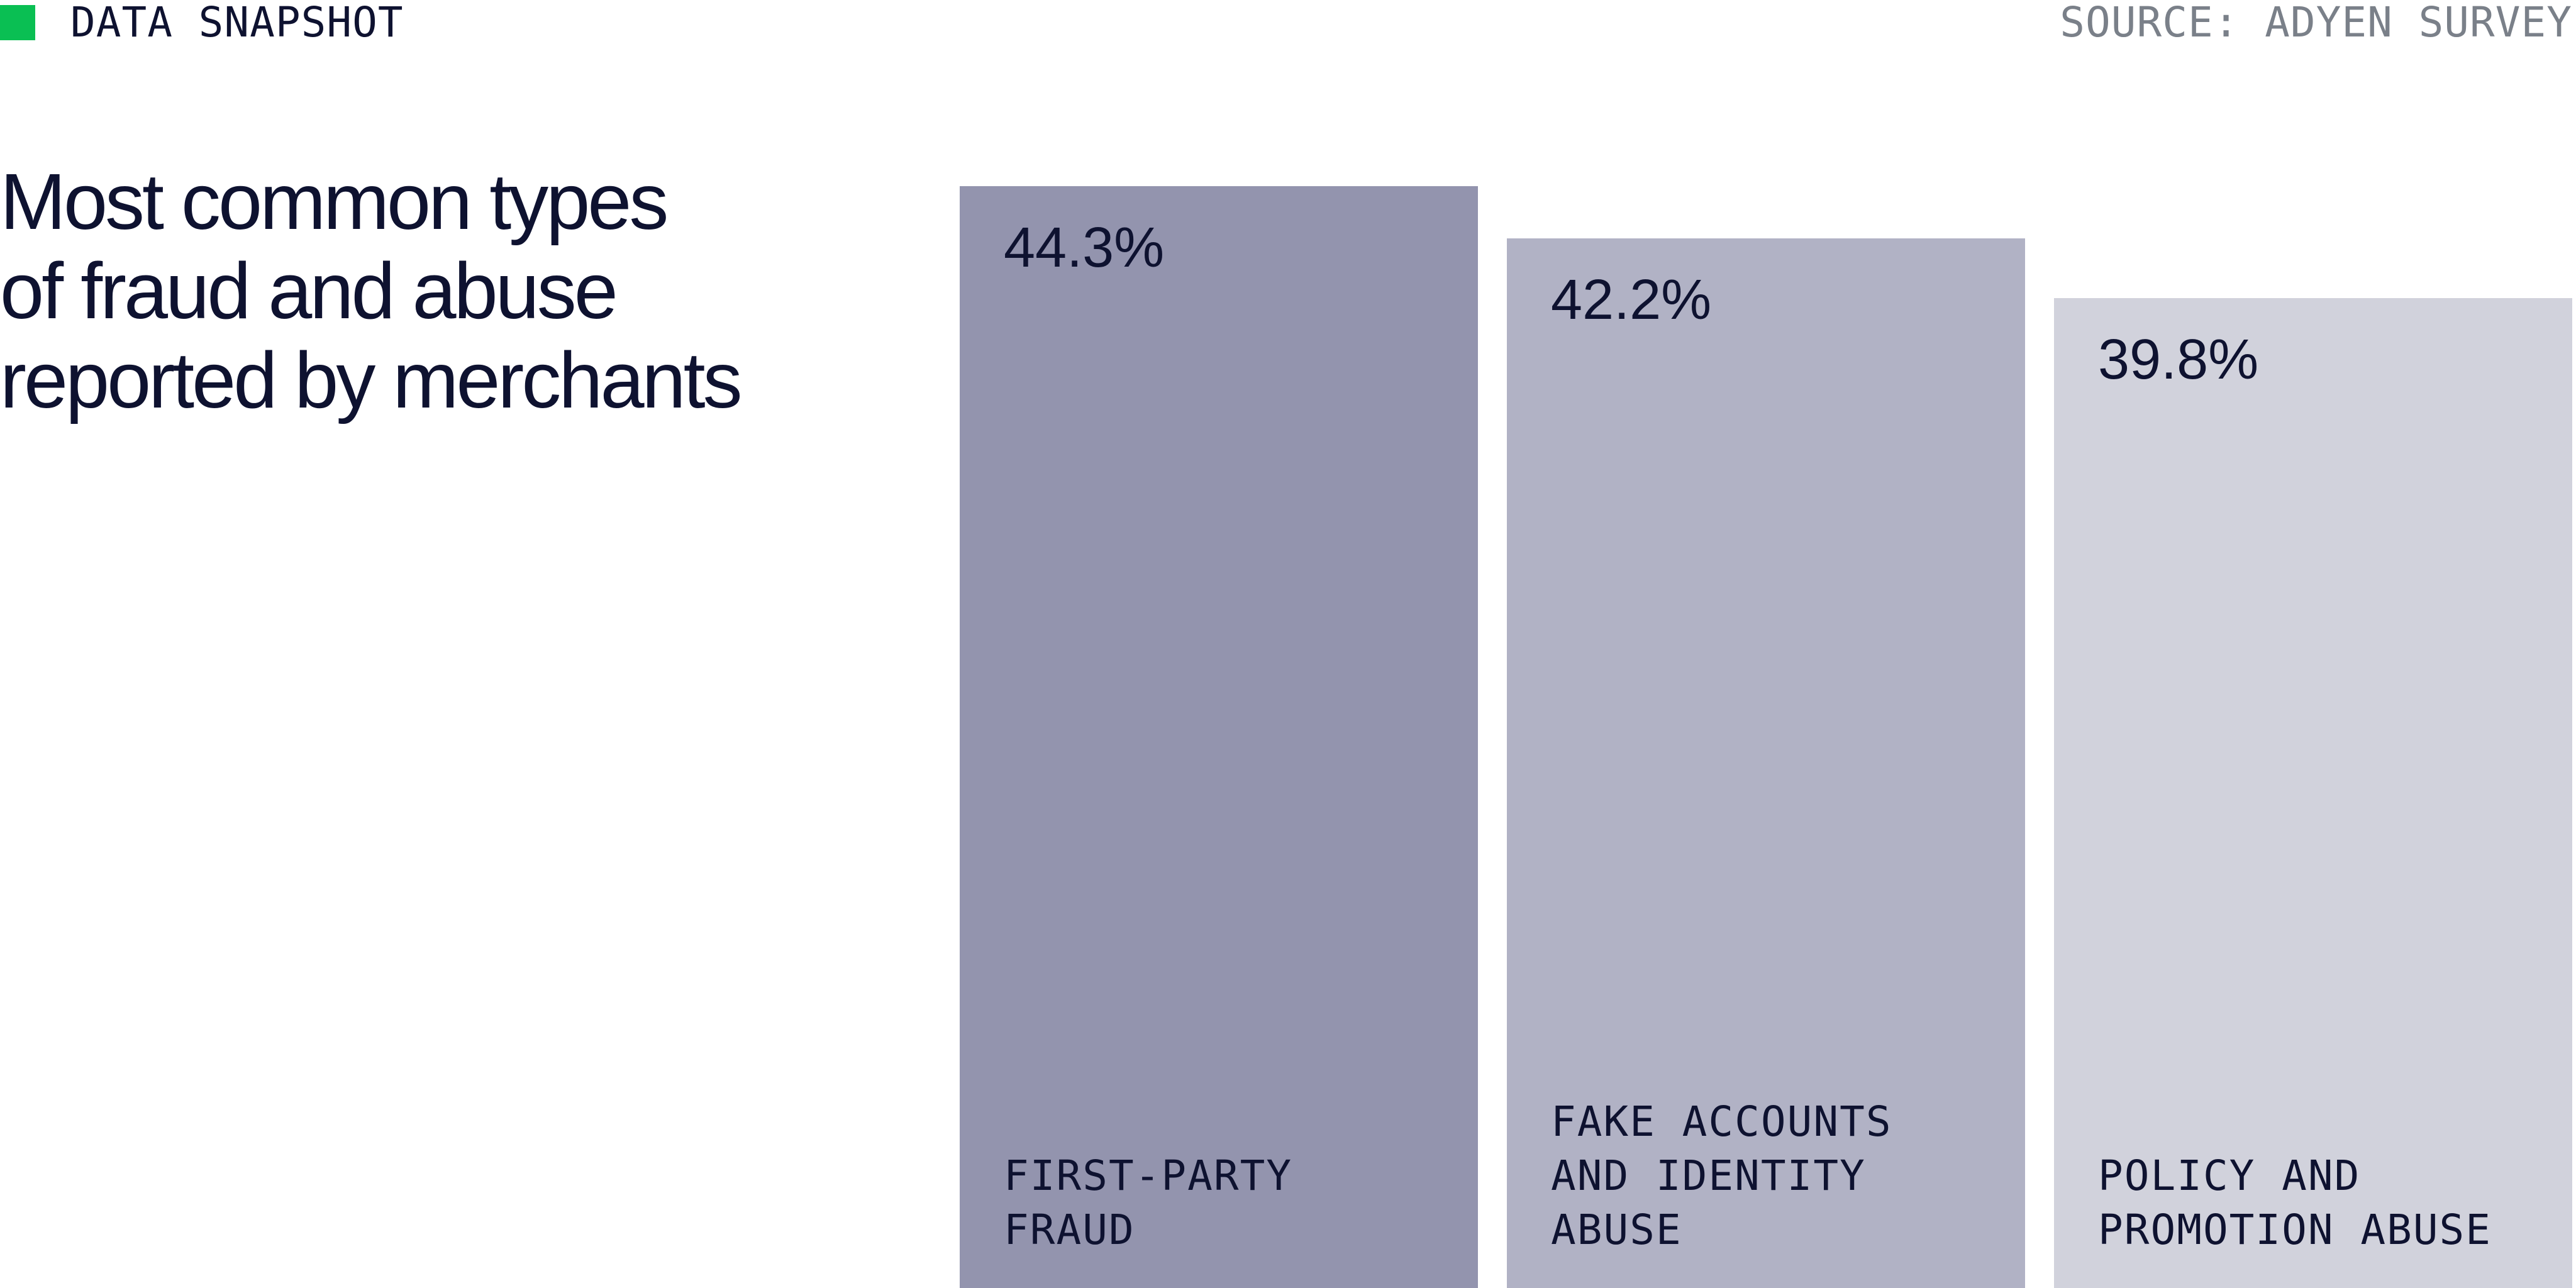 The height and width of the screenshot is (1288, 2576). I want to click on bar-category-label-1-line-2: FRAUD, so click(1069, 1230).